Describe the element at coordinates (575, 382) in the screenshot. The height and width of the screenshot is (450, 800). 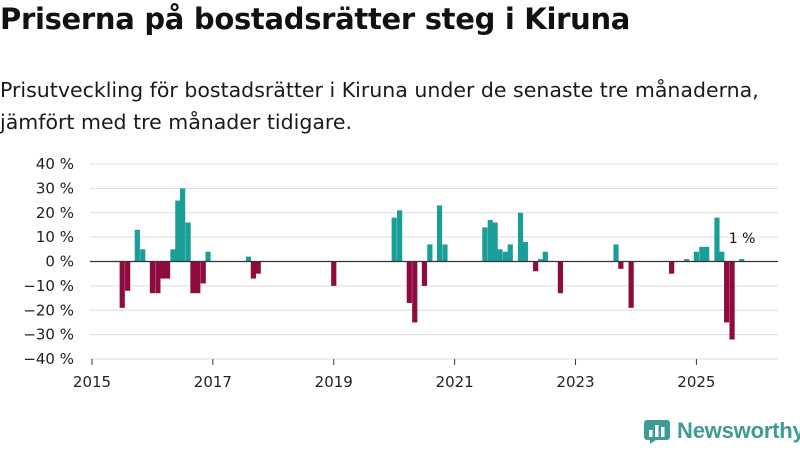
I see `x-tick-label: 2023` at that location.